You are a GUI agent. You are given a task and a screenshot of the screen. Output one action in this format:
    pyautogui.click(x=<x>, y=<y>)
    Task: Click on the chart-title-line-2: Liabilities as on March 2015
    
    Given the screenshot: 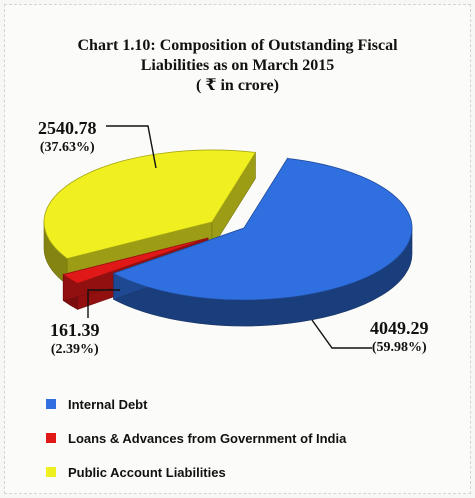 What is the action you would take?
    pyautogui.click(x=237, y=65)
    